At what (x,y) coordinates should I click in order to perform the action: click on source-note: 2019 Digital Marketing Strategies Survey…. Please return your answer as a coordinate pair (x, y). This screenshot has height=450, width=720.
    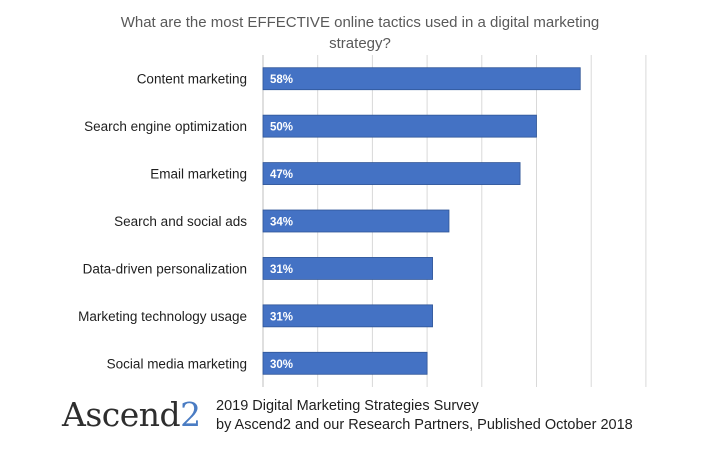
    Looking at the image, I should click on (424, 416).